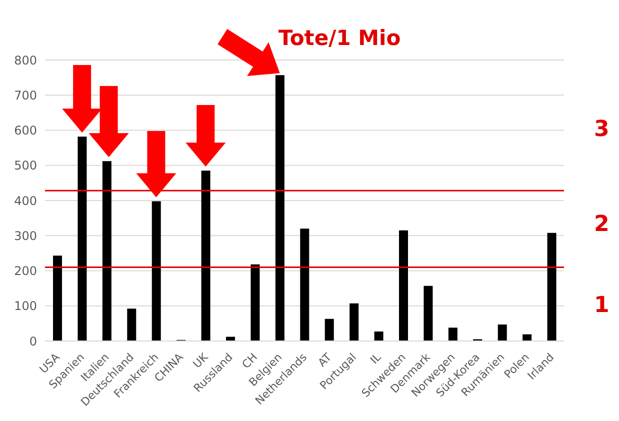 The width and height of the screenshot is (619, 421). Describe the element at coordinates (33, 341) in the screenshot. I see `y-tick-label: 0` at that location.